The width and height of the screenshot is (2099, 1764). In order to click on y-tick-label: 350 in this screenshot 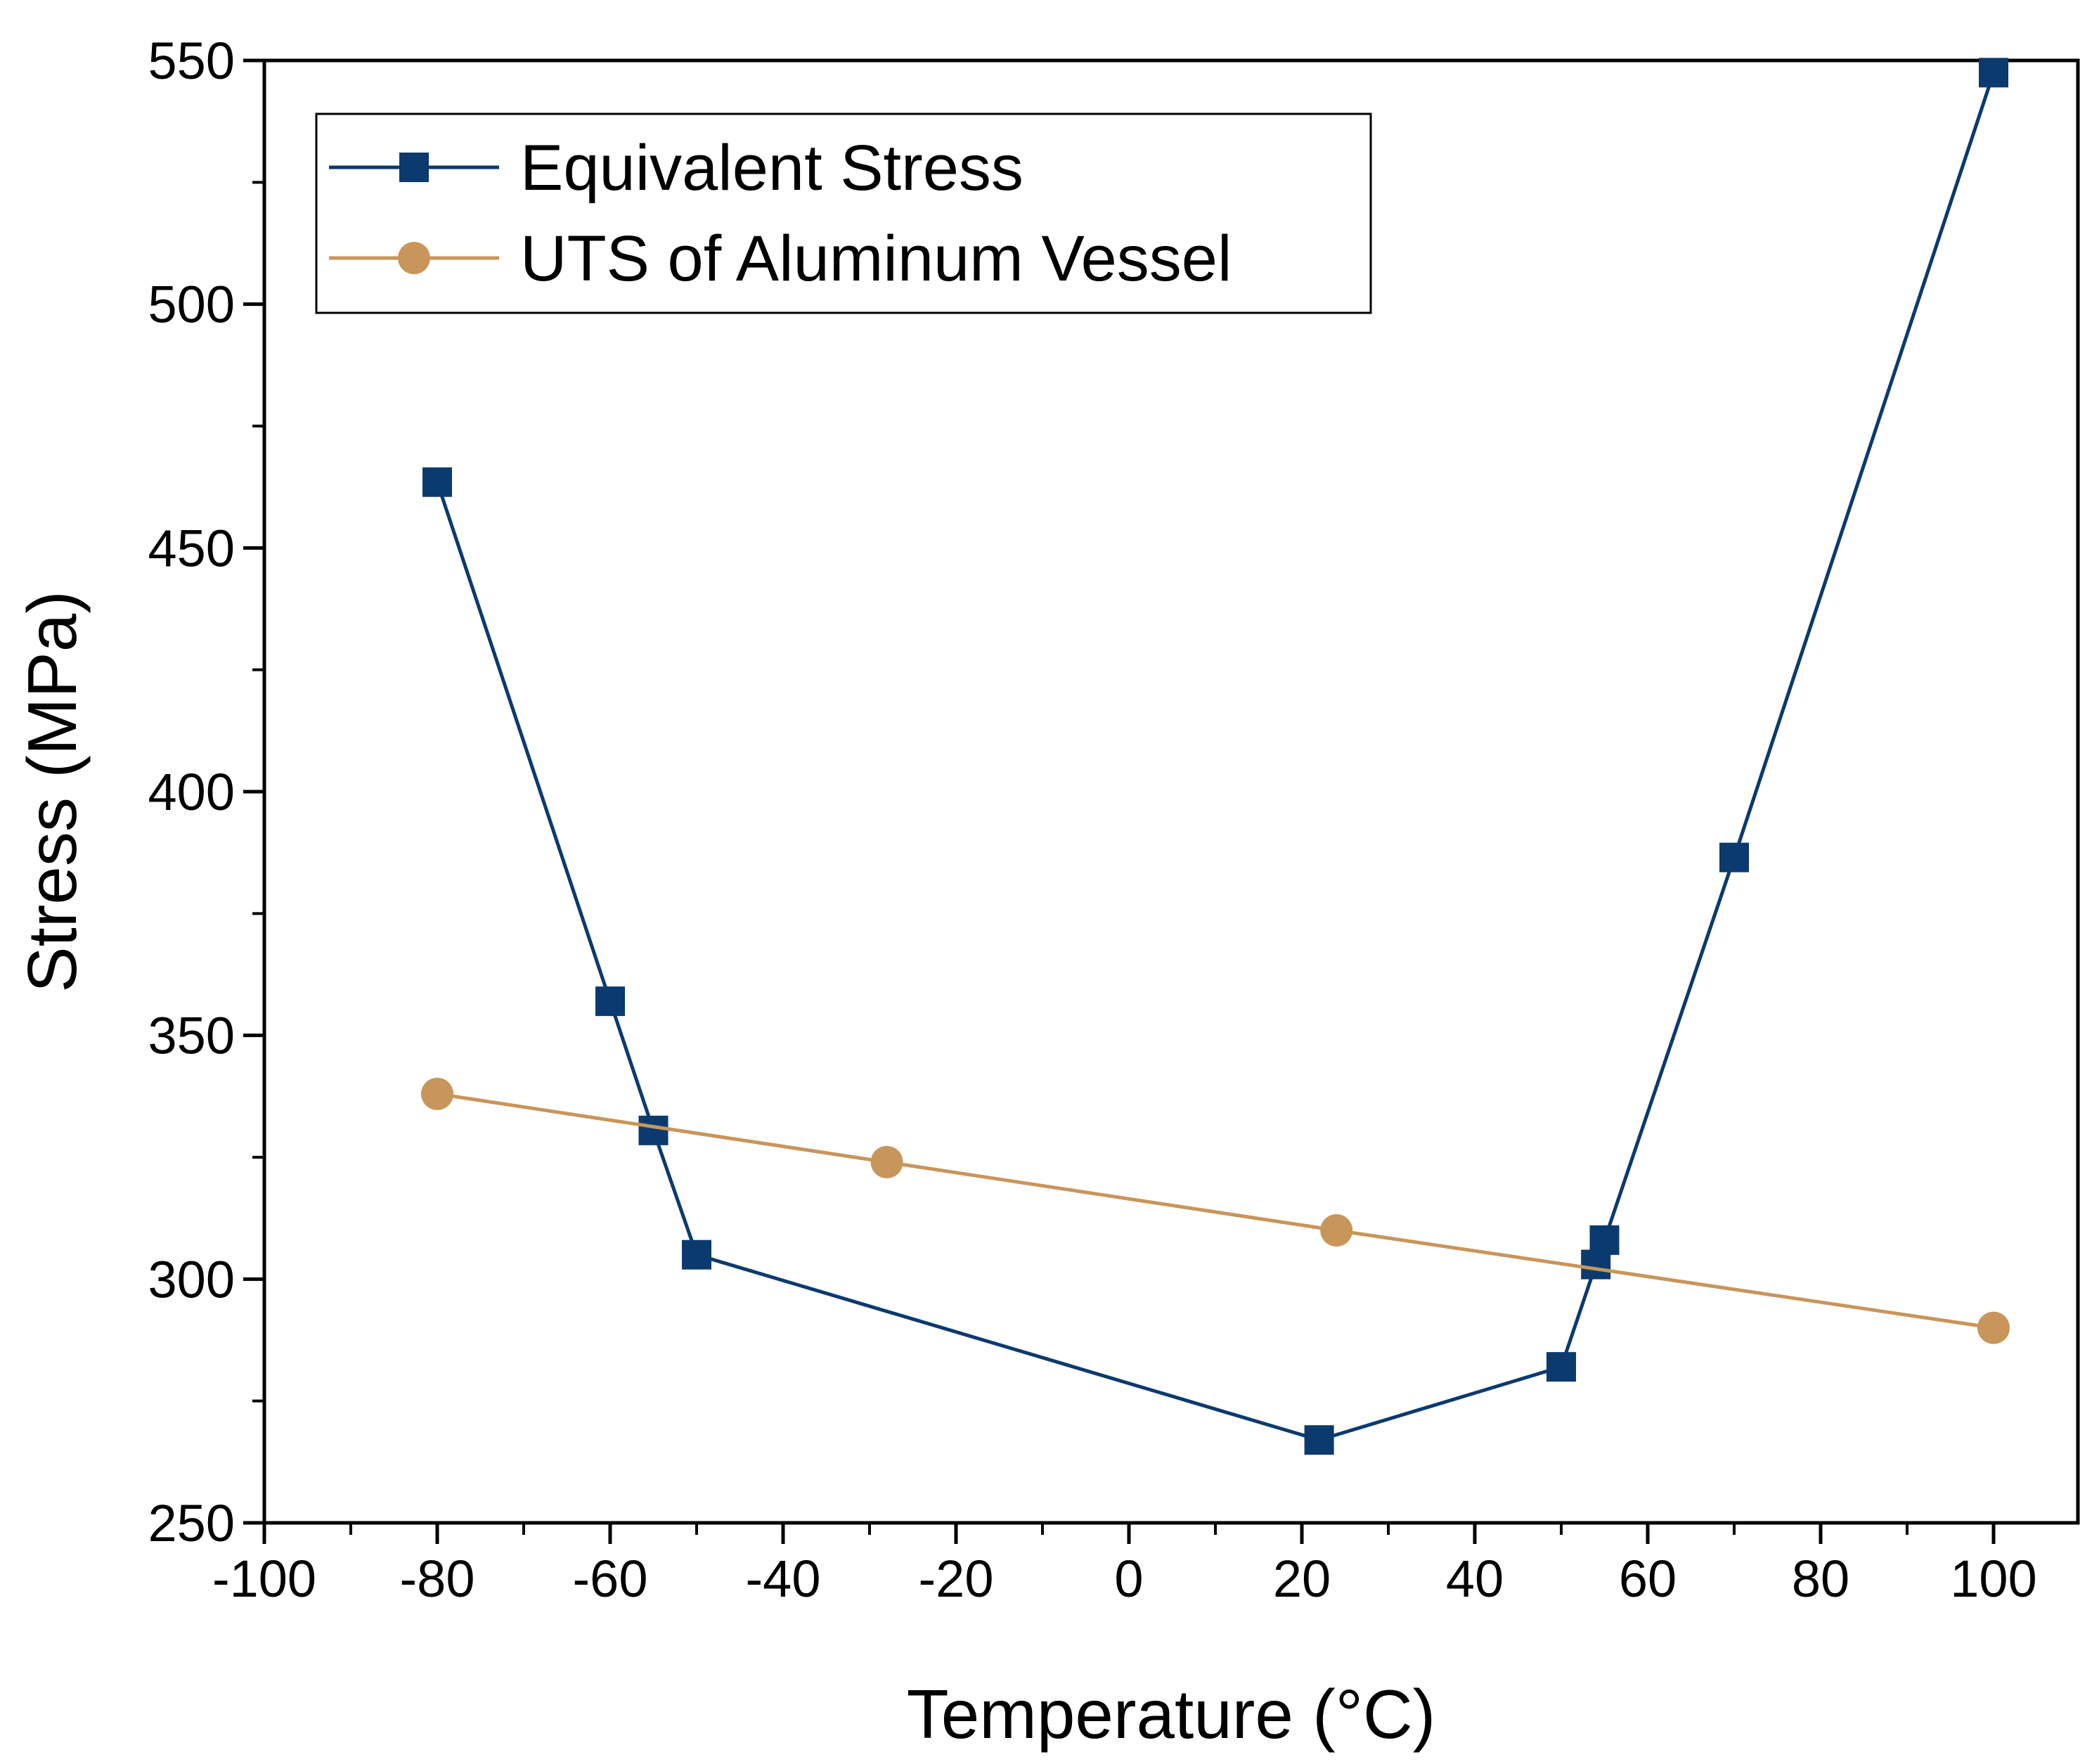, I will do `click(191, 1036)`.